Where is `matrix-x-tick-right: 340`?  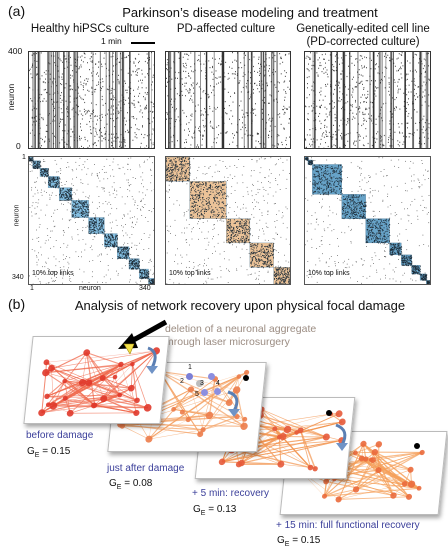
matrix-x-tick-right: 340 is located at coordinates (145, 288).